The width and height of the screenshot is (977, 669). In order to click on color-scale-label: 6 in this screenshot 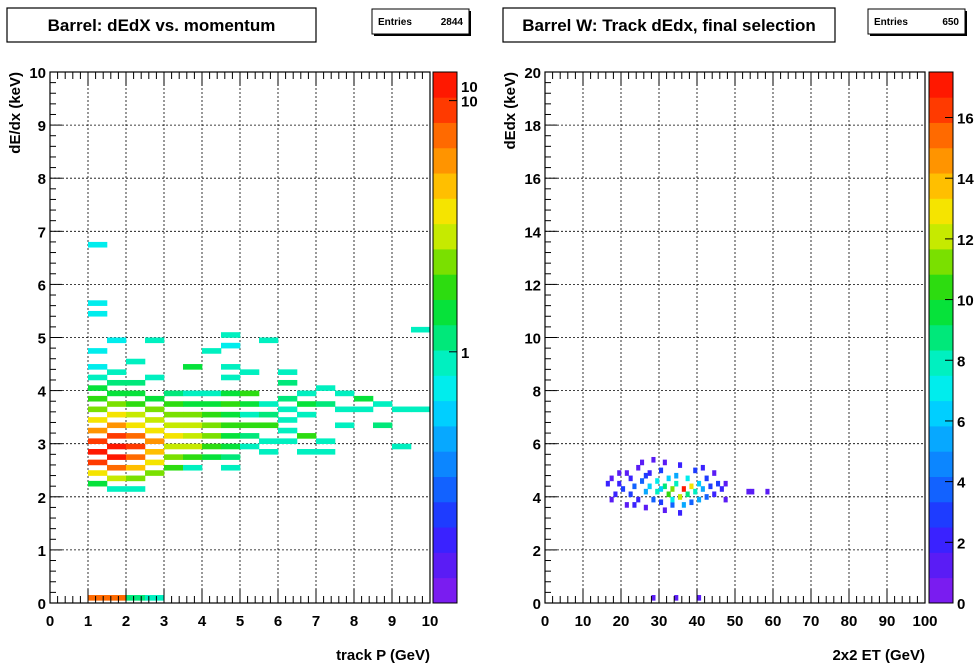, I will do `click(961, 422)`.